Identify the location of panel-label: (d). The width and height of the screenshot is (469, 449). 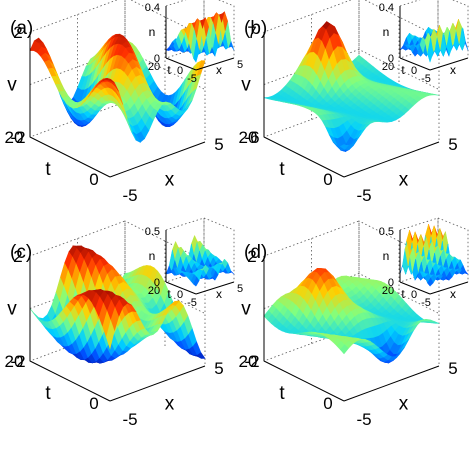
(255, 252).